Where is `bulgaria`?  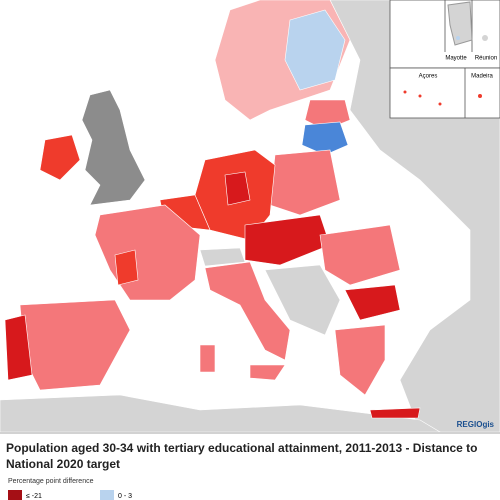
bulgaria is located at coordinates (372, 302).